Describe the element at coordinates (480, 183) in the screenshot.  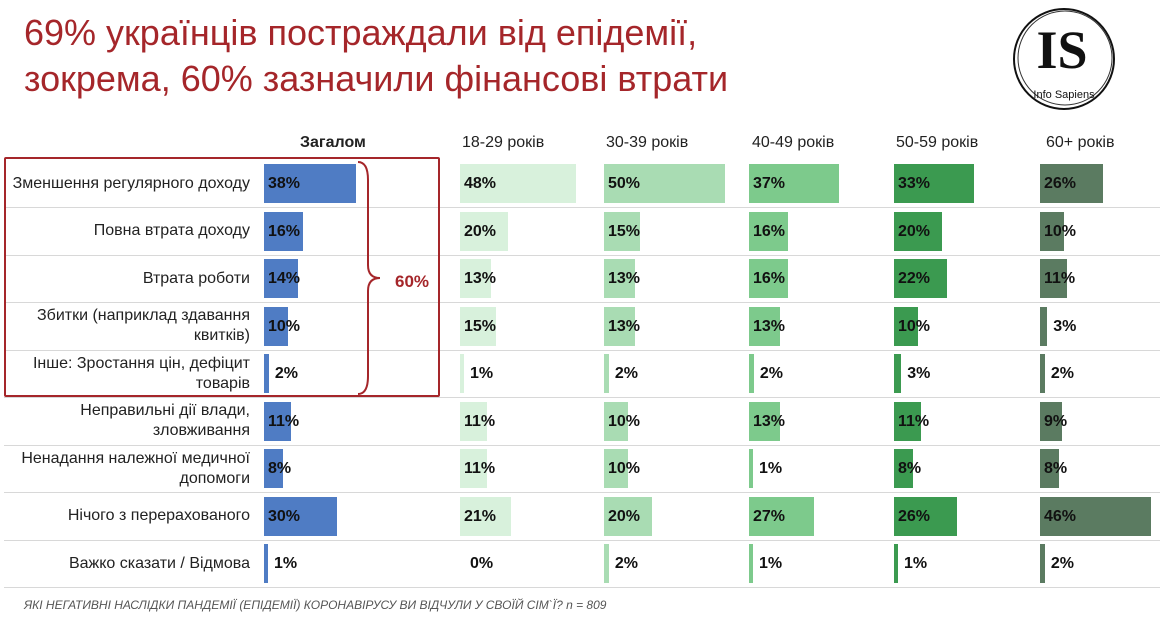
I see `data-label: 48%` at that location.